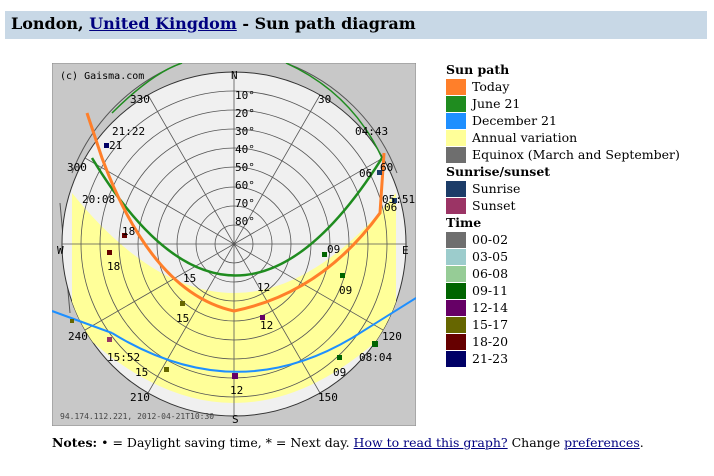 This screenshot has height=476, width=714. I want to click on legend-time-label: 09-11, so click(490, 290).